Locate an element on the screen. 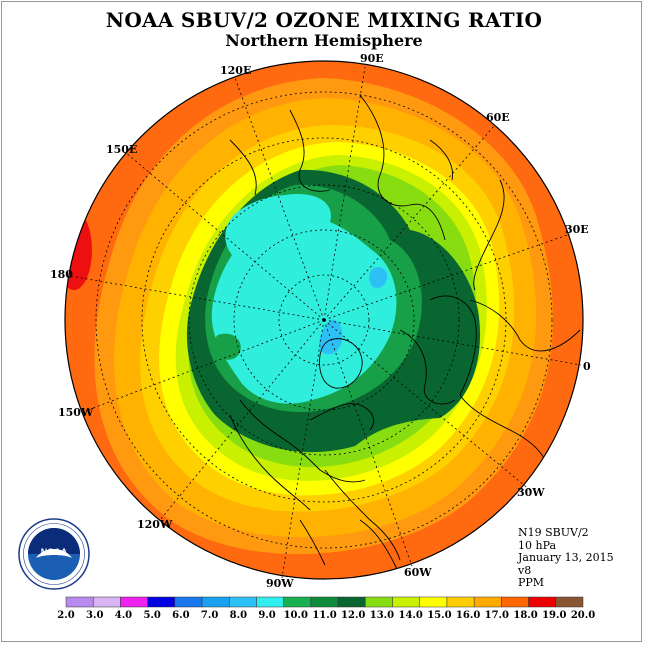  info-version: v8 is located at coordinates (525, 570).